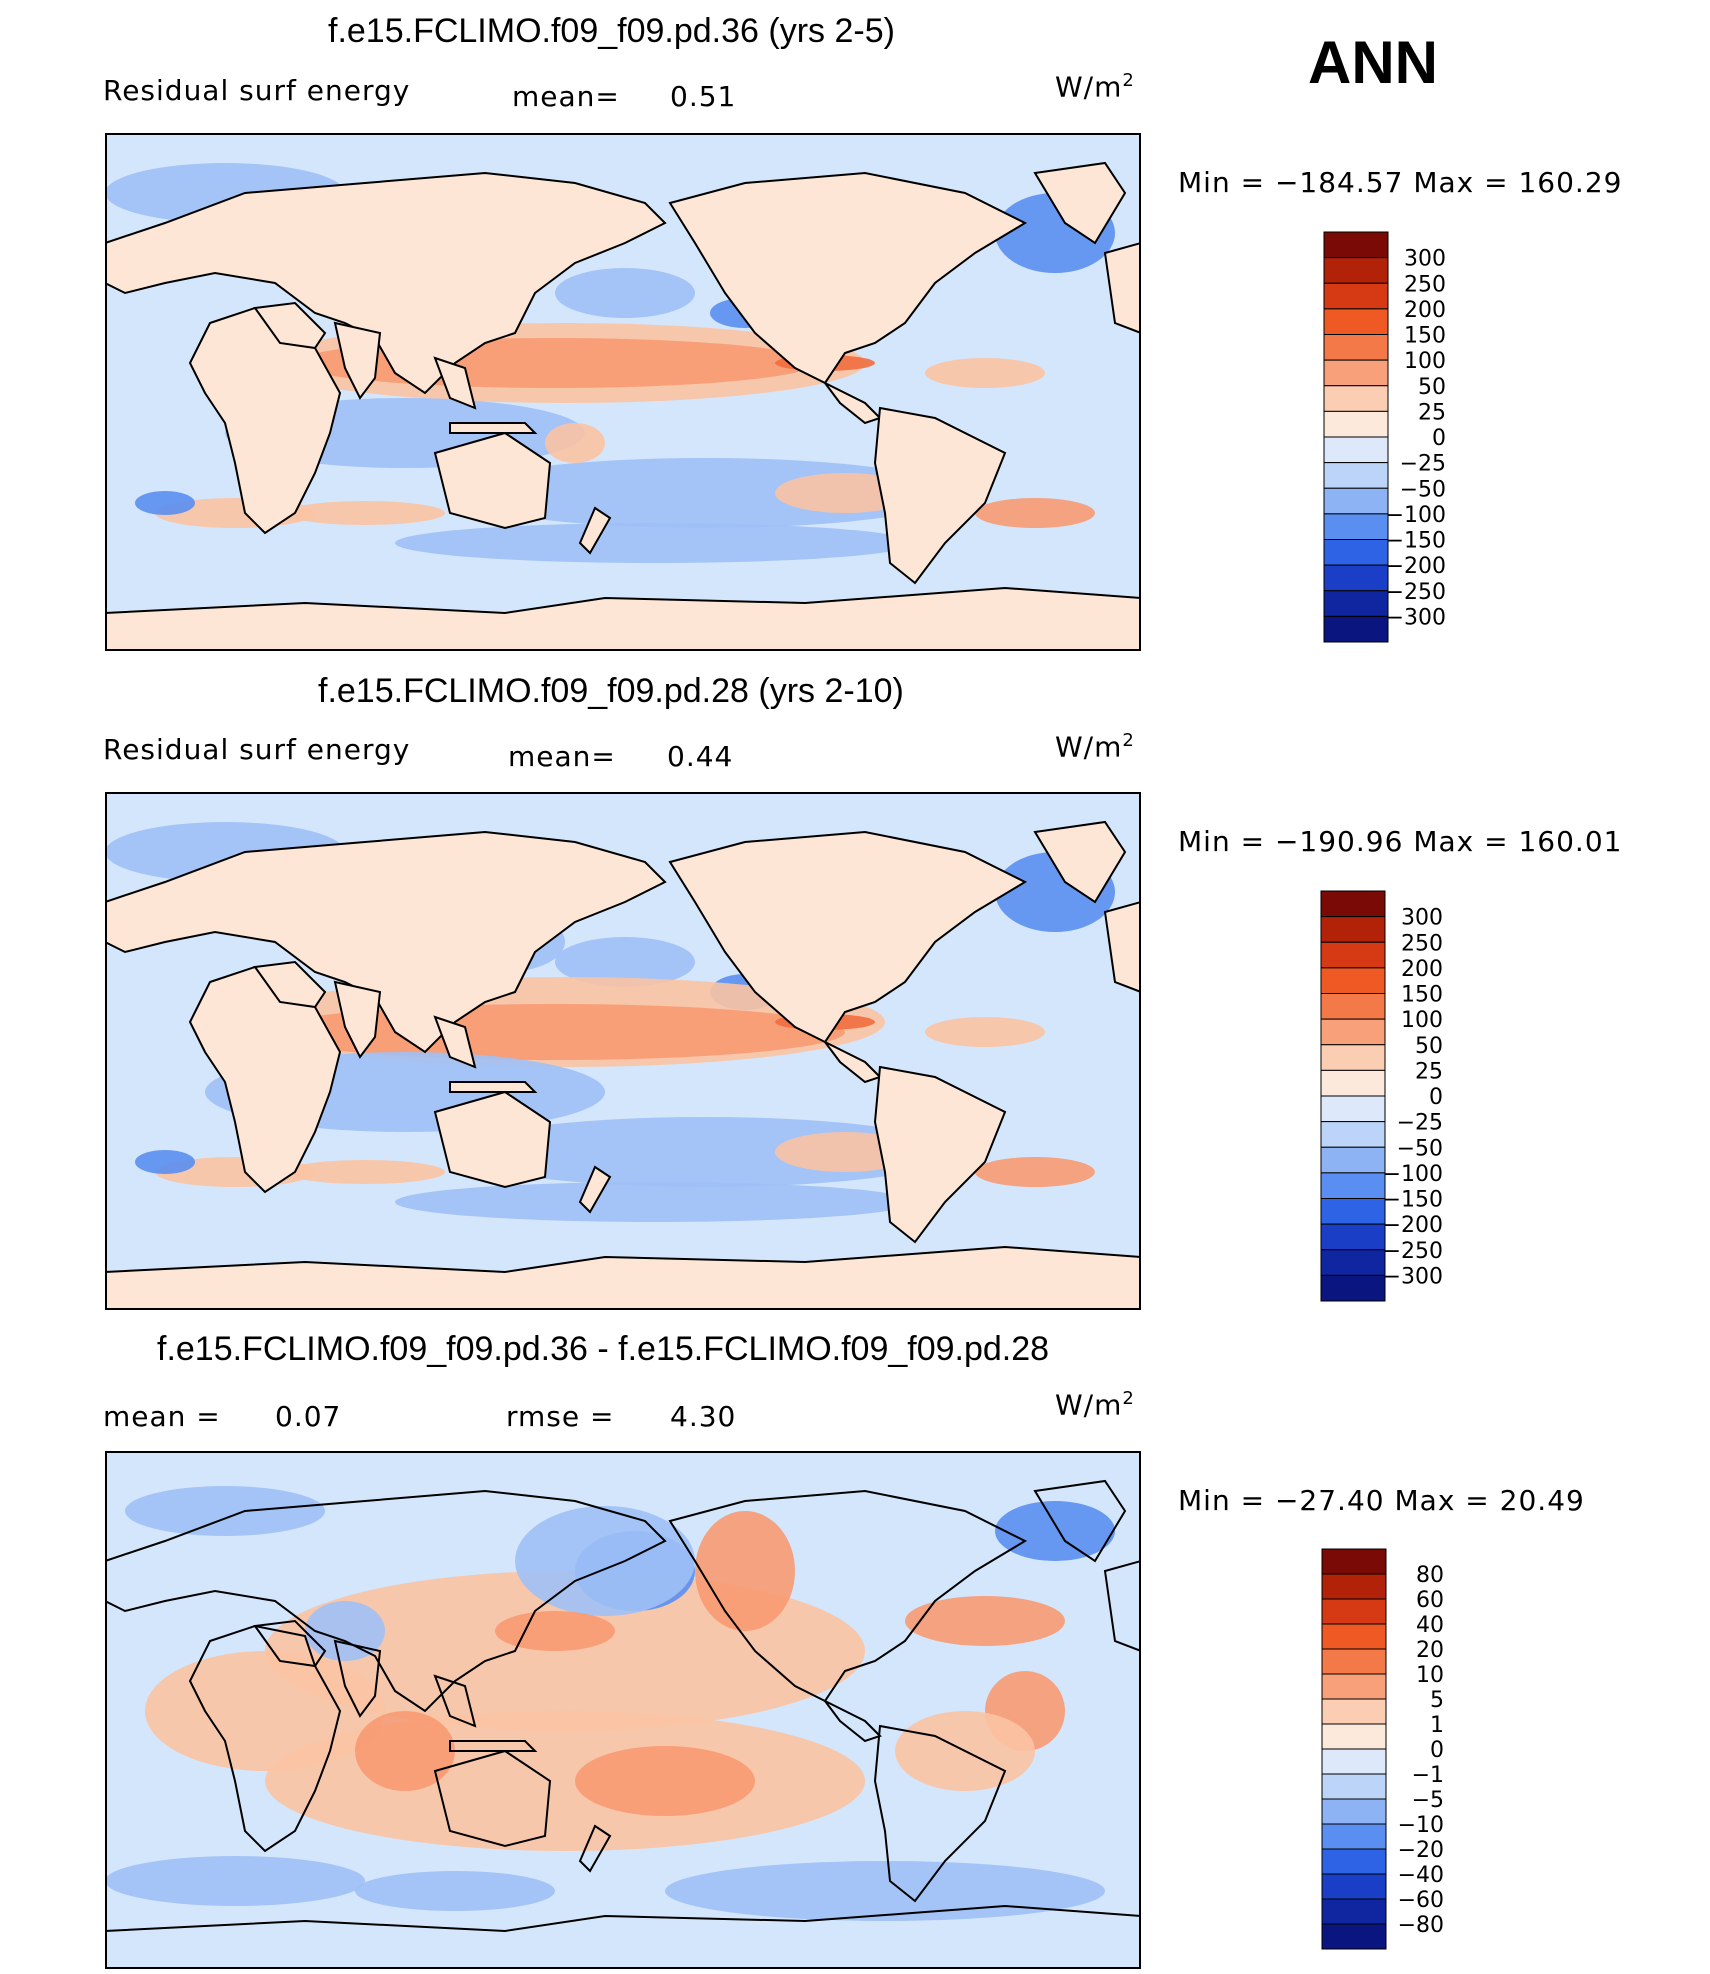 The width and height of the screenshot is (1710, 1974). I want to click on panel3-colorbar: 80 60 40 20 10 5 1 0 −1 −5 −10 −20 −40 −60 −80, so click(1400, 1749).